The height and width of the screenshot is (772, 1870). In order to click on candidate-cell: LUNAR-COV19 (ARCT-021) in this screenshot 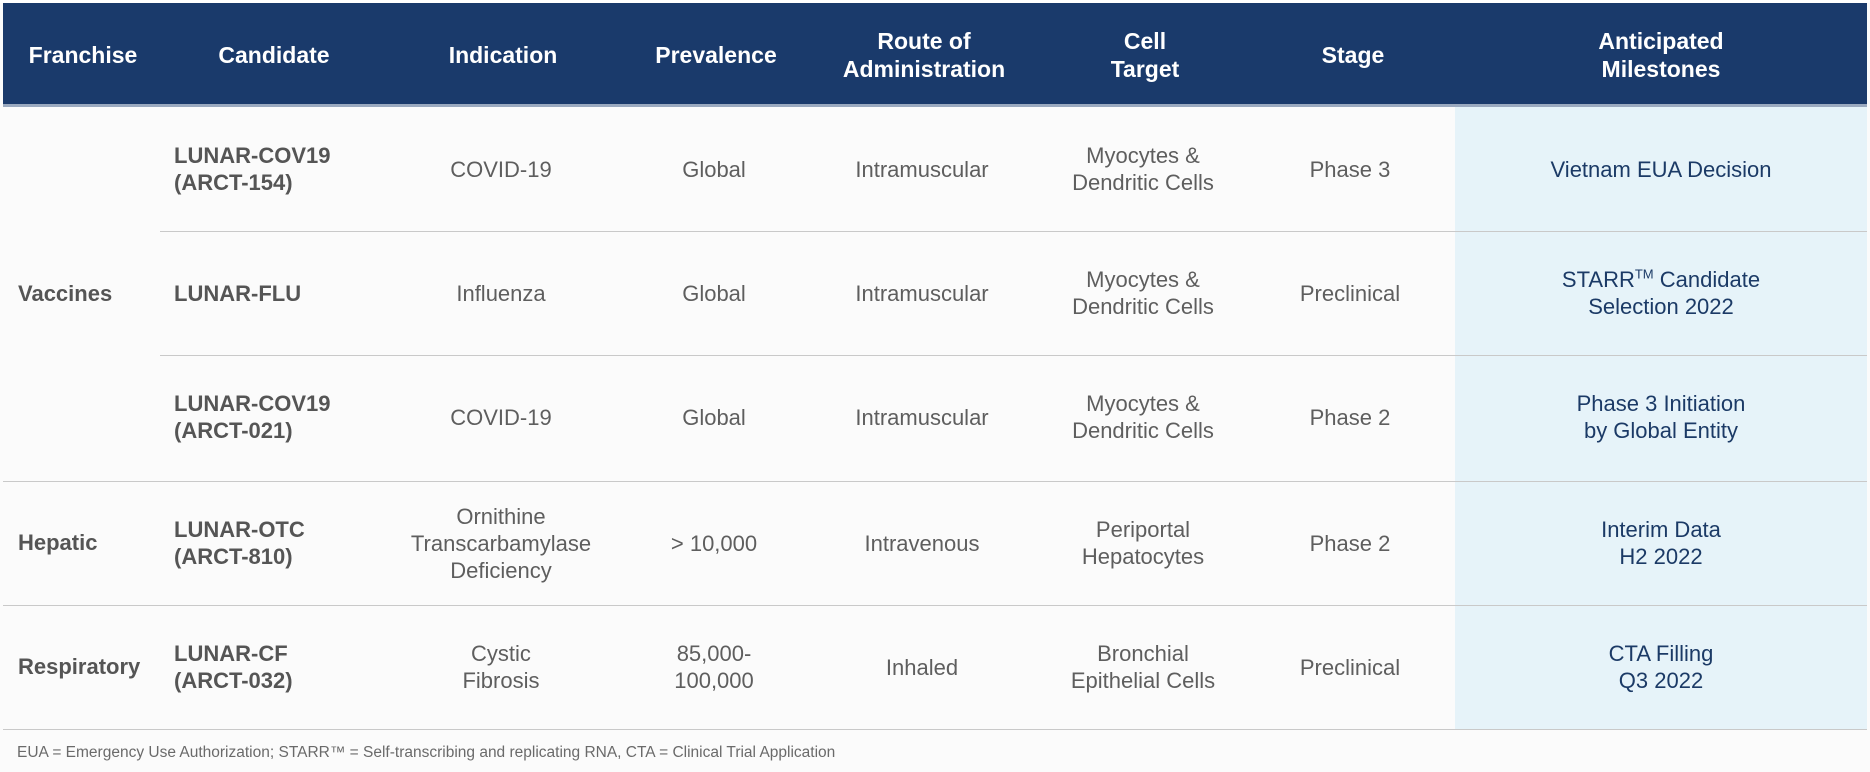, I will do `click(252, 417)`.